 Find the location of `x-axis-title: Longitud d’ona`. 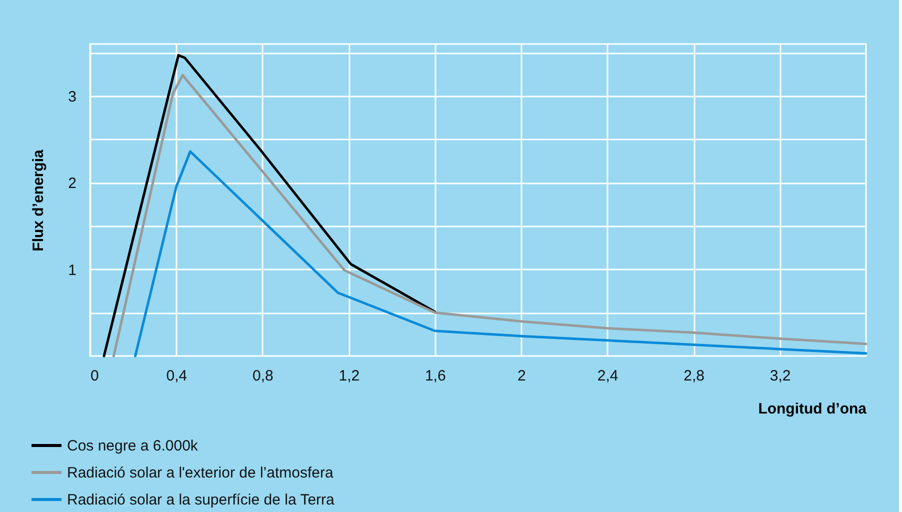

x-axis-title: Longitud d’ona is located at coordinates (813, 409).